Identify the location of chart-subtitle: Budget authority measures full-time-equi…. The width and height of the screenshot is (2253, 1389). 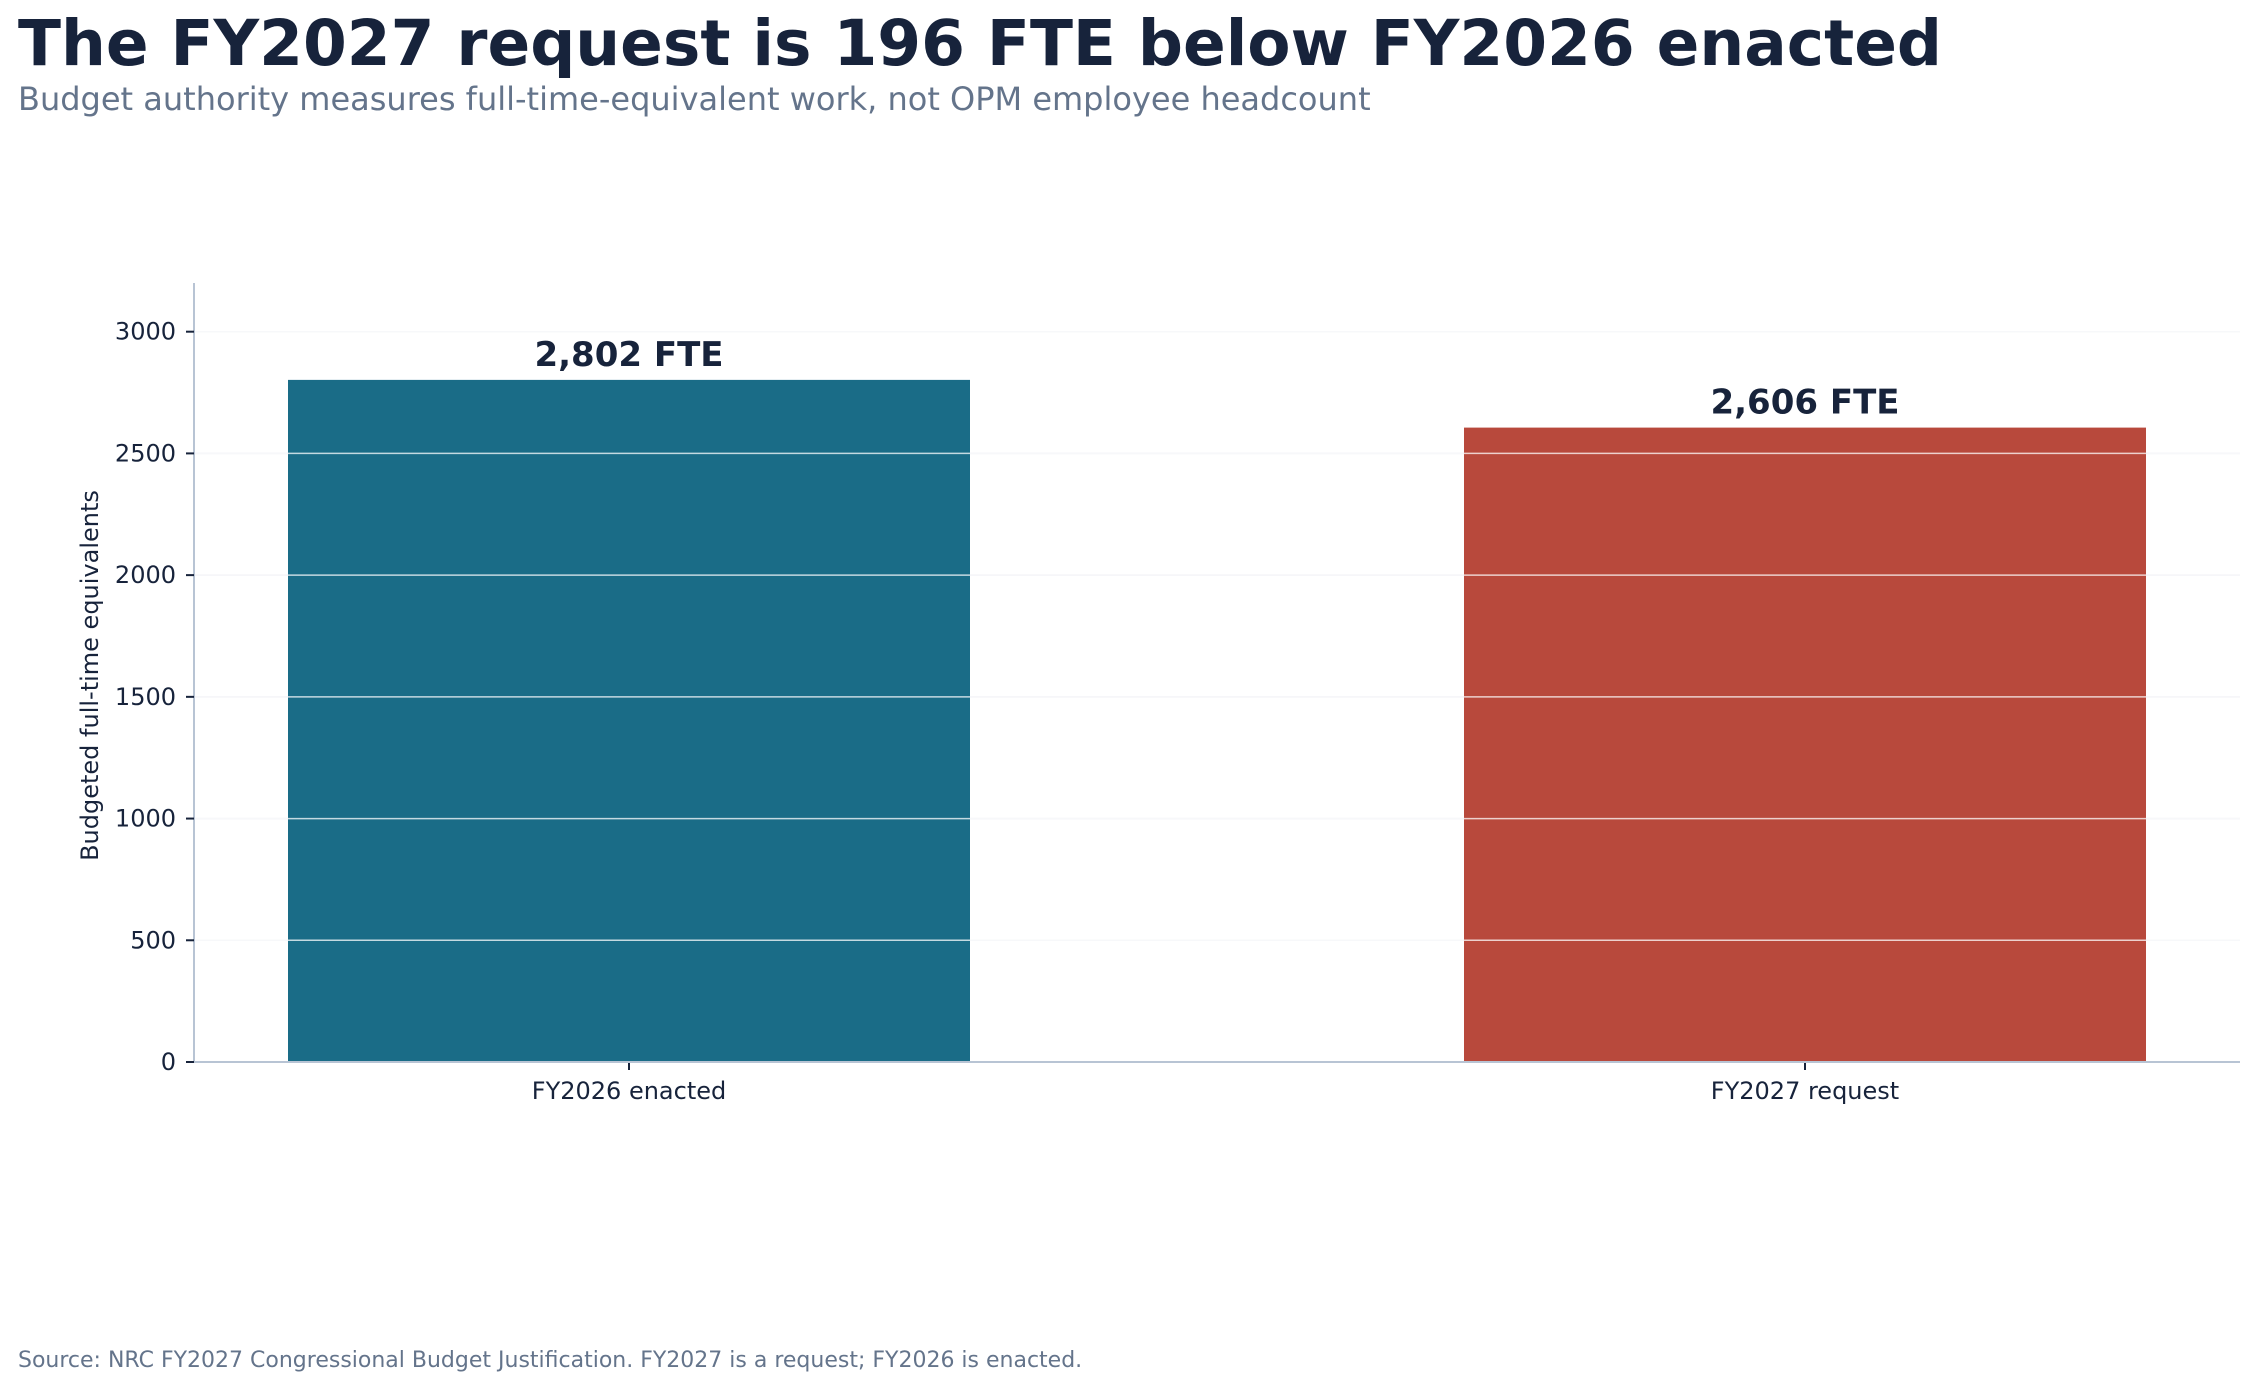
(694, 99).